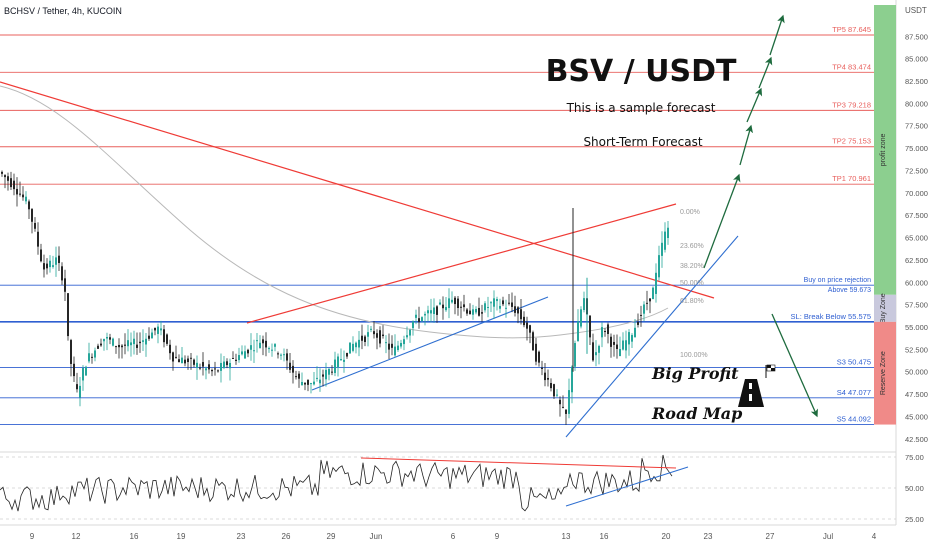  What do you see at coordinates (181, 536) in the screenshot?
I see `date-tick: 19` at bounding box center [181, 536].